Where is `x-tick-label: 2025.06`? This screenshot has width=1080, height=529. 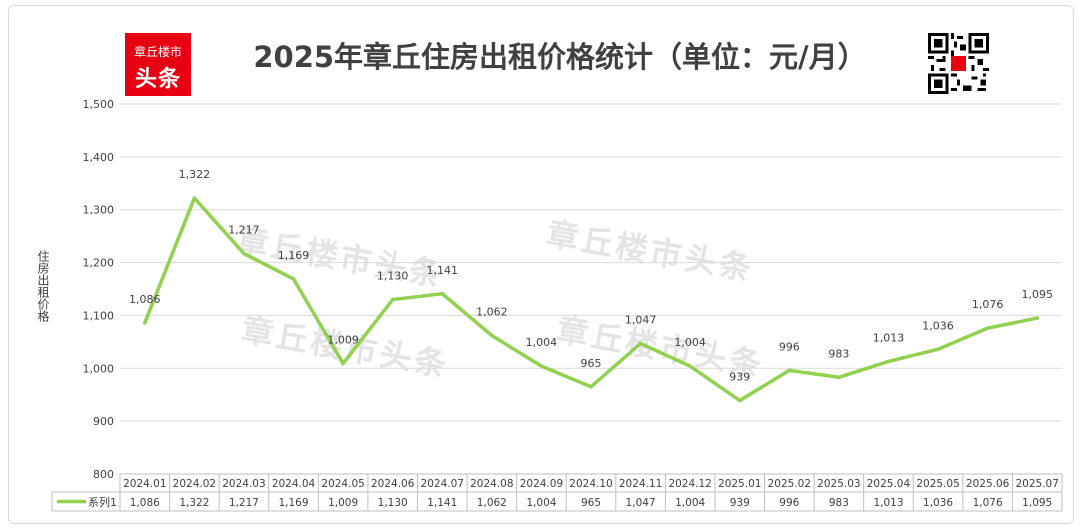
x-tick-label: 2025.06 is located at coordinates (988, 484).